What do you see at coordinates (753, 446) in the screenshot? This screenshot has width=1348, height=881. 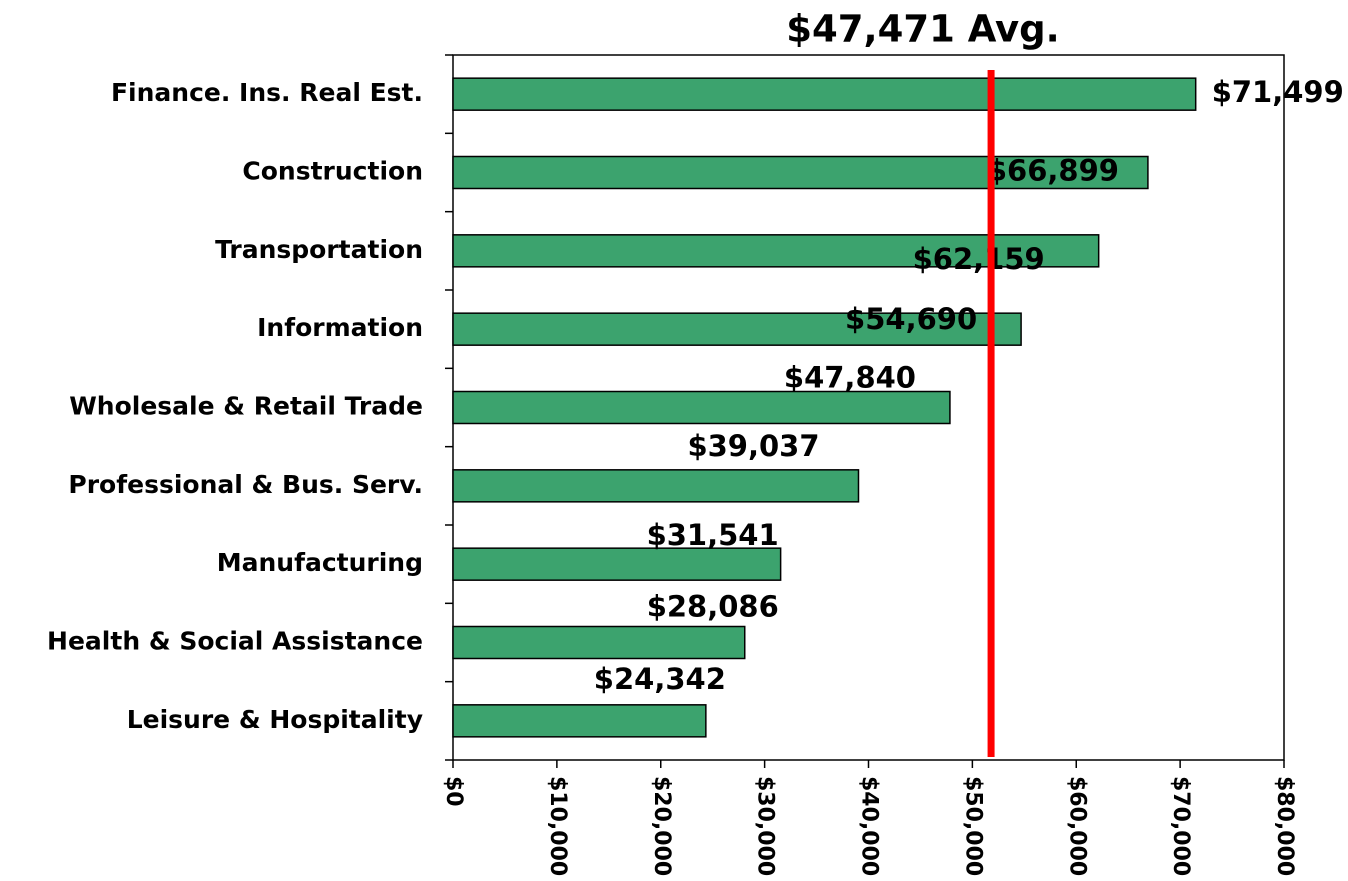 I see `value-label: $39,037` at bounding box center [753, 446].